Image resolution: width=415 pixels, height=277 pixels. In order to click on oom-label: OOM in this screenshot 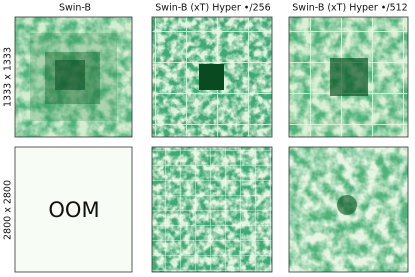, I will do `click(73, 210)`.